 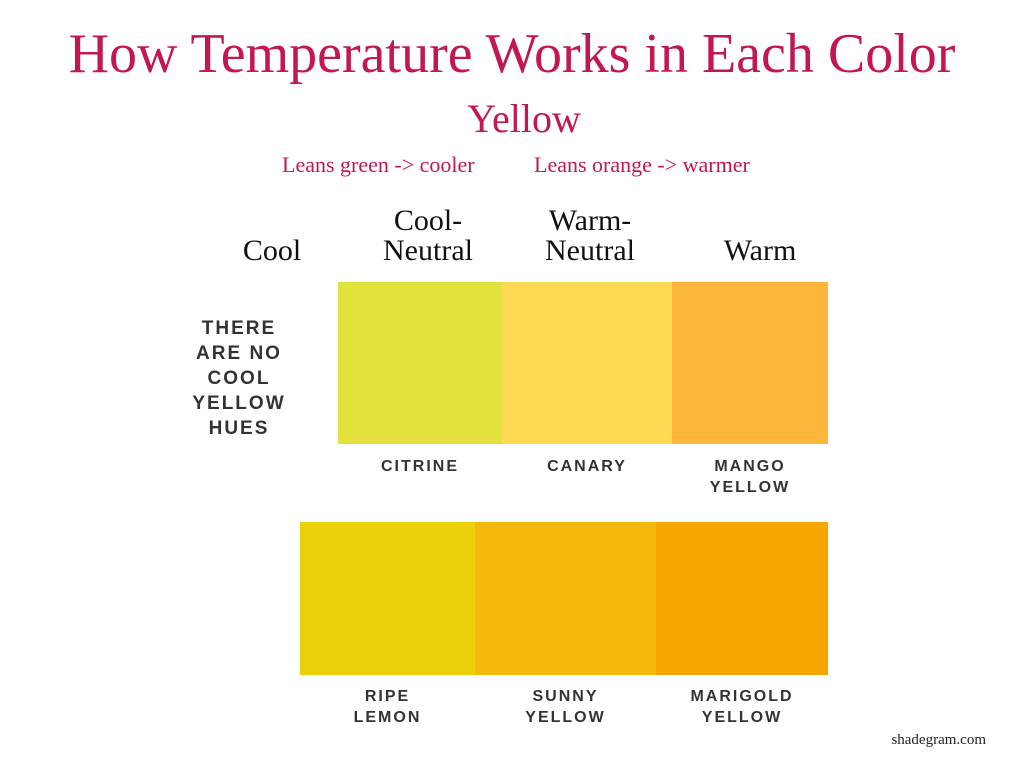 What do you see at coordinates (642, 164) in the screenshot?
I see `lean-warm-caption: Leans orange -> warmer` at bounding box center [642, 164].